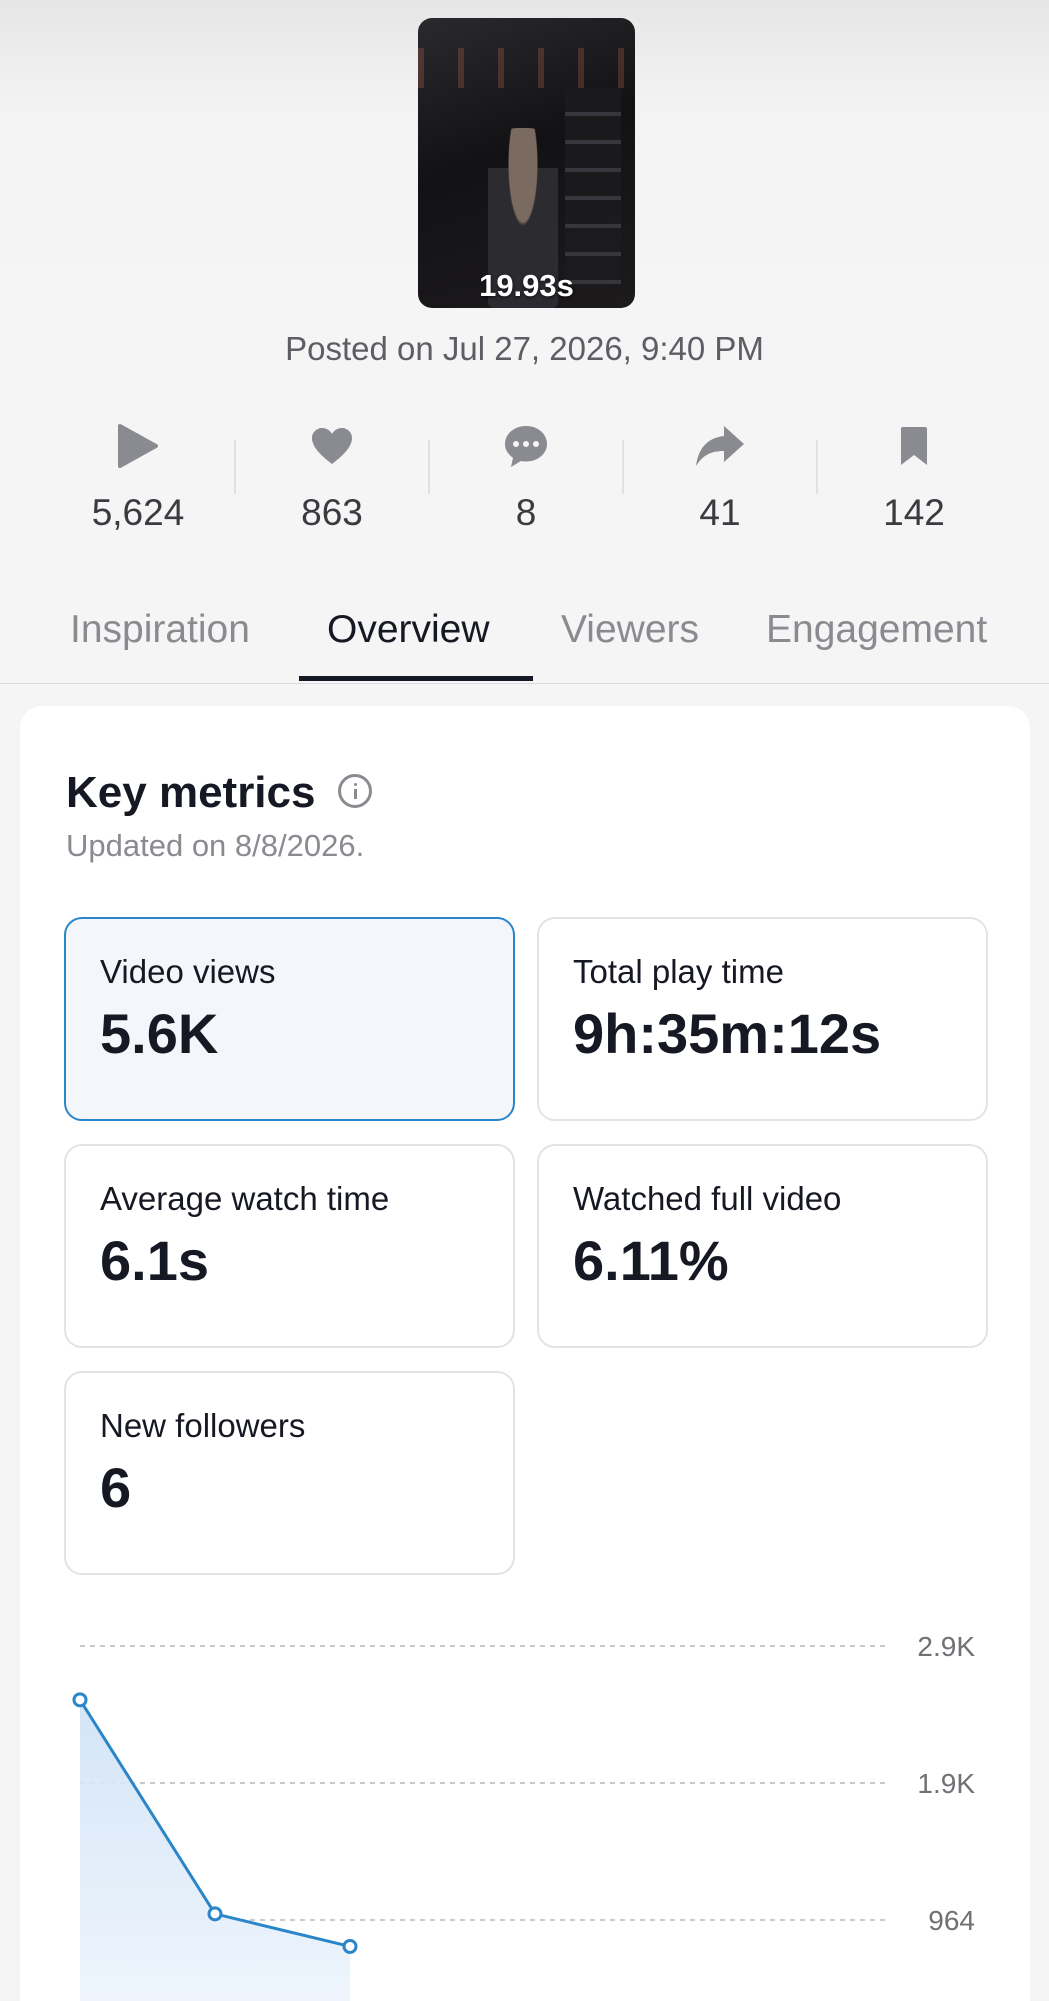 The height and width of the screenshot is (2001, 1049). Describe the element at coordinates (946, 1646) in the screenshot. I see `y-tick-label: 2.9K` at that location.